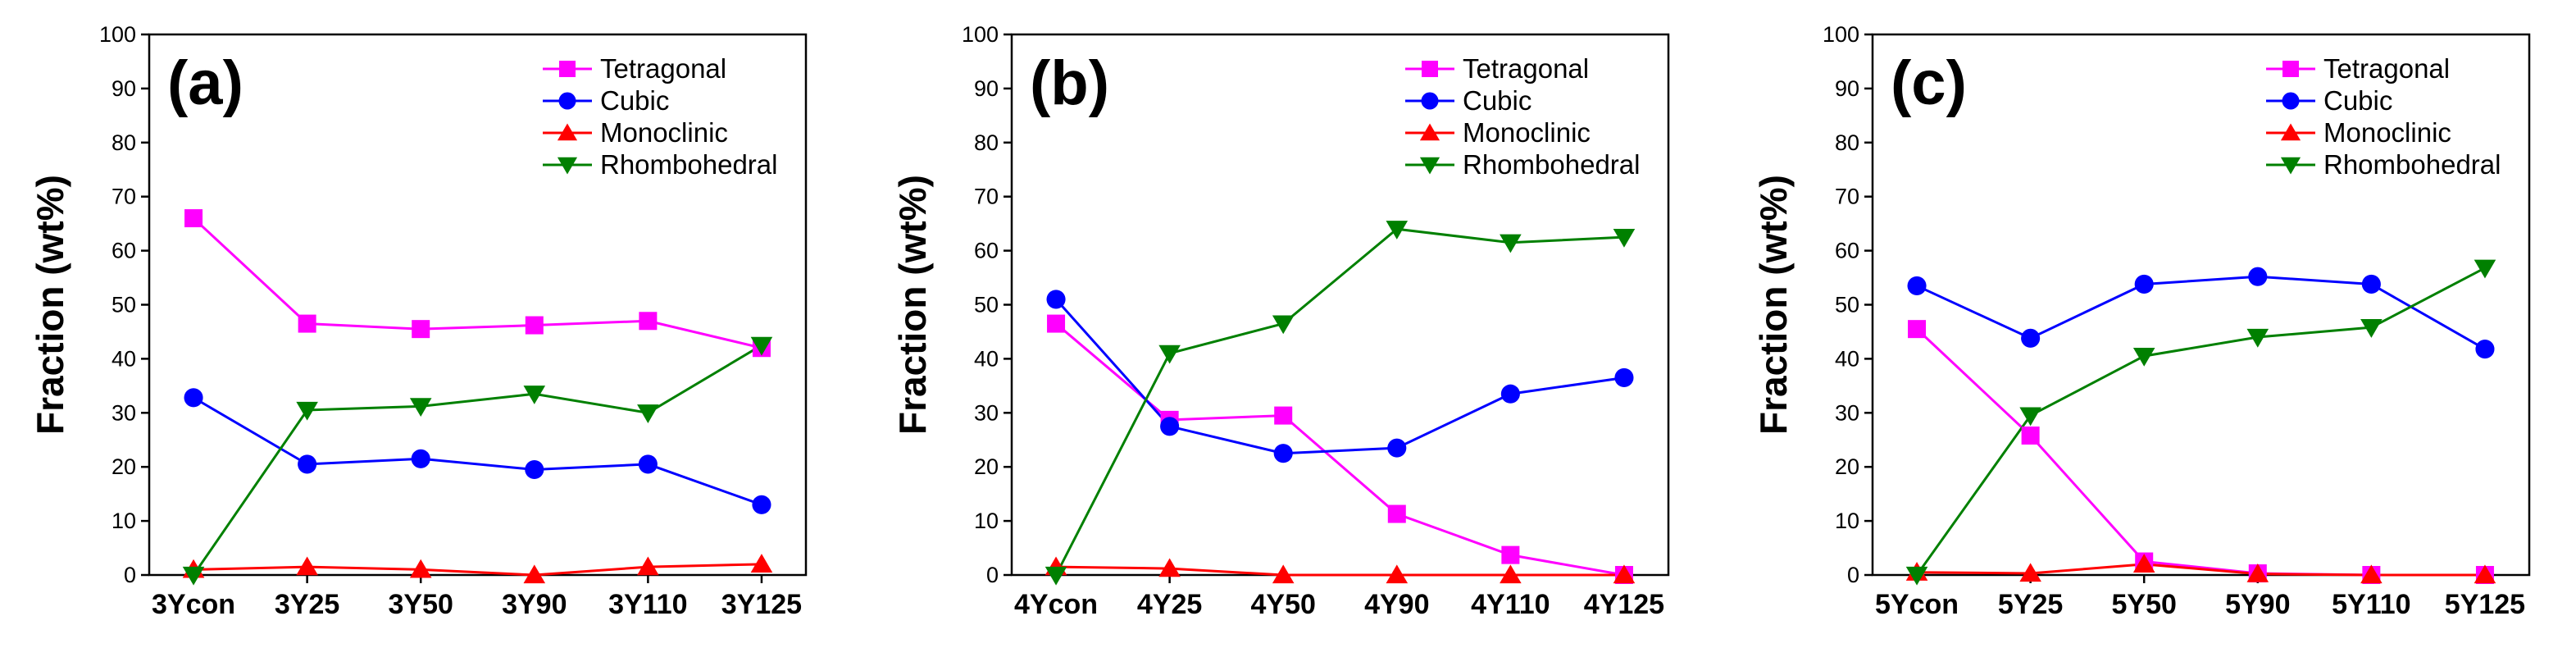 The image size is (2576, 648). I want to click on x-tick-label: 5Y25, so click(2031, 604).